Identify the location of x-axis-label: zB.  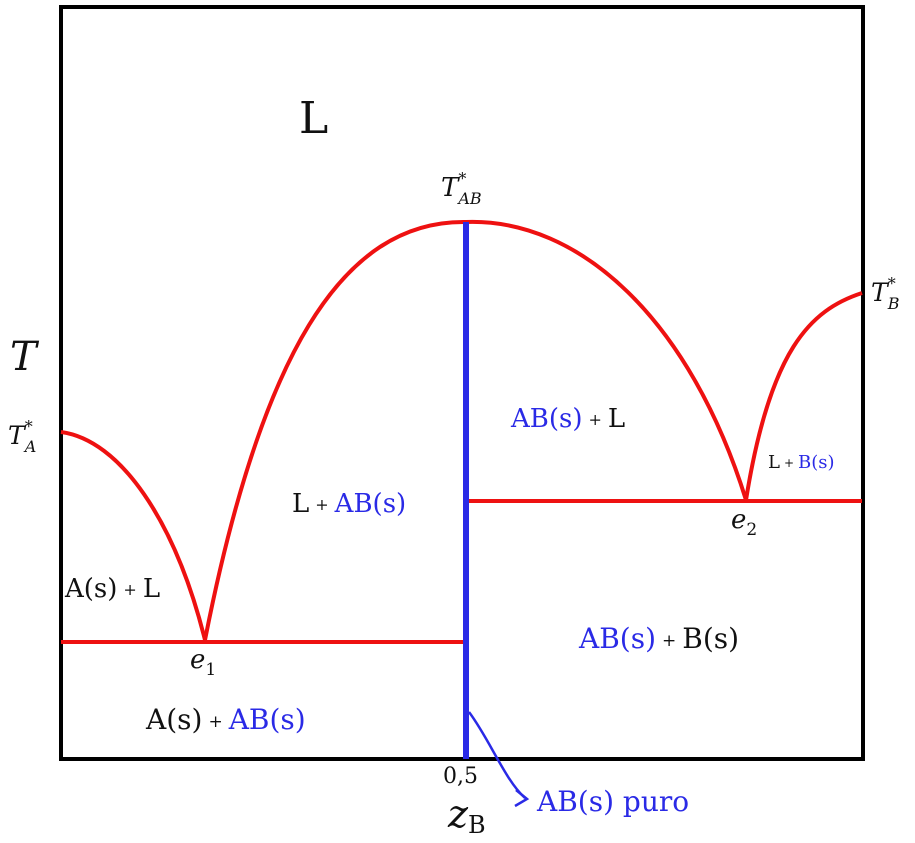
(466, 815).